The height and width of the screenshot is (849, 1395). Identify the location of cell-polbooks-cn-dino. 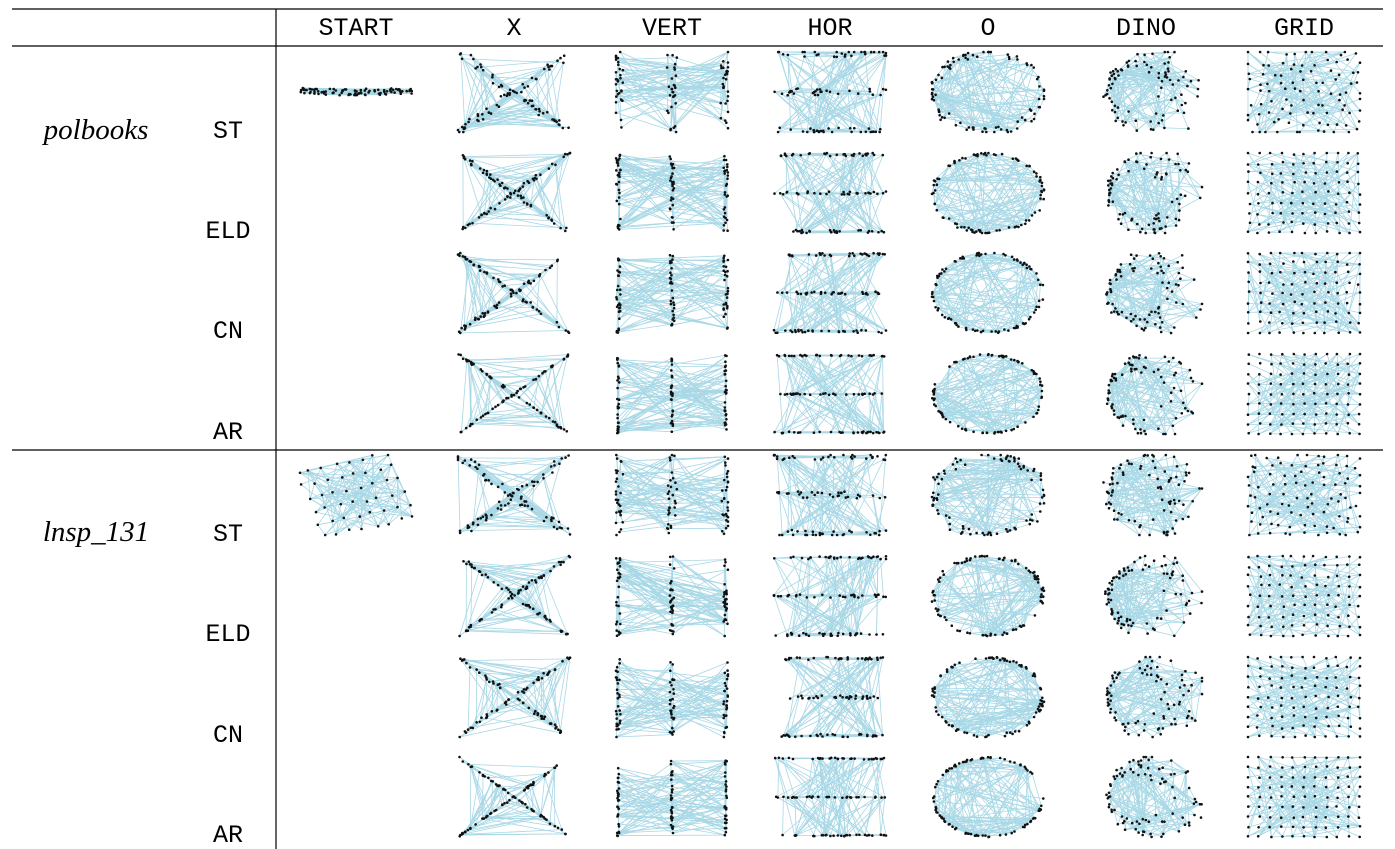
(1154, 293).